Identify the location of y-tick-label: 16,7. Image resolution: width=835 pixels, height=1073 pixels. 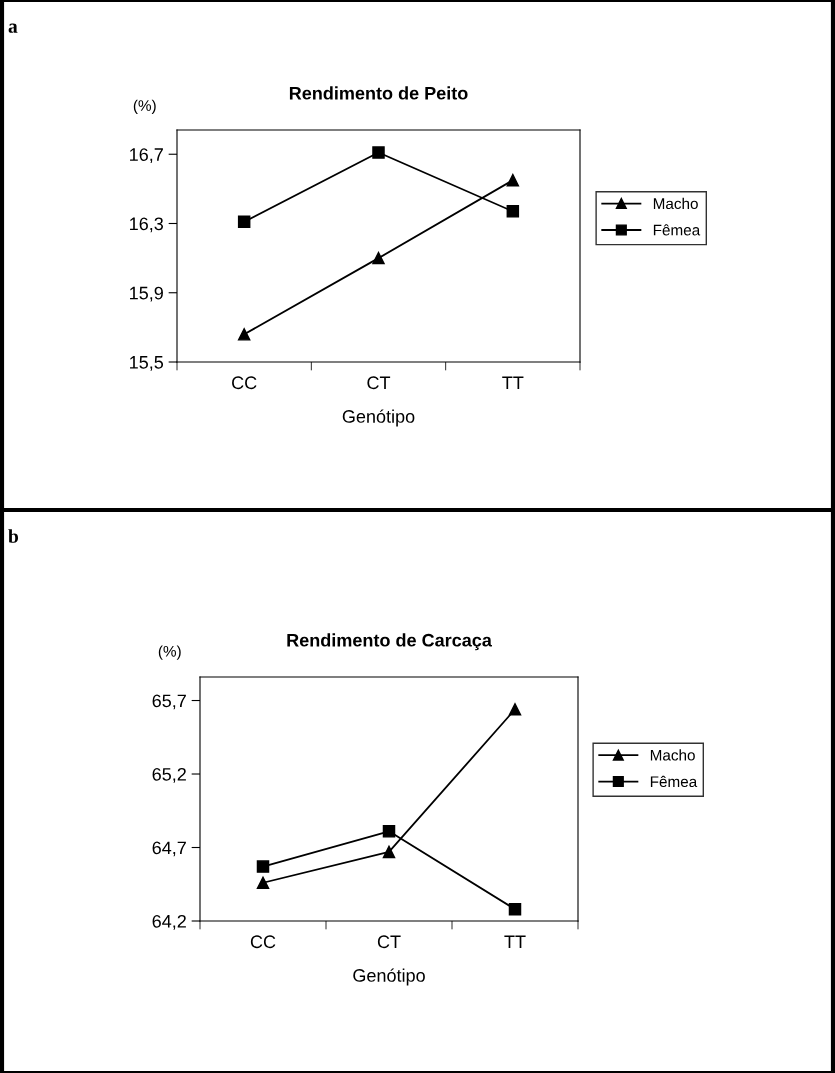
(146, 156).